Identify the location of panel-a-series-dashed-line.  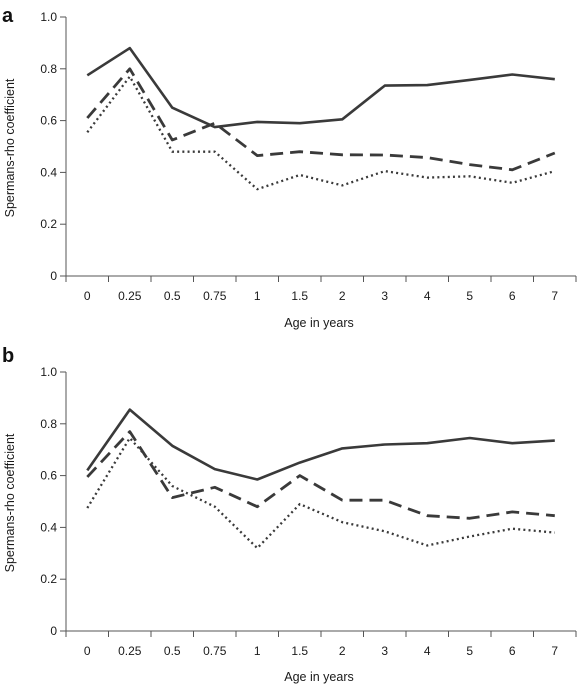
(321, 119).